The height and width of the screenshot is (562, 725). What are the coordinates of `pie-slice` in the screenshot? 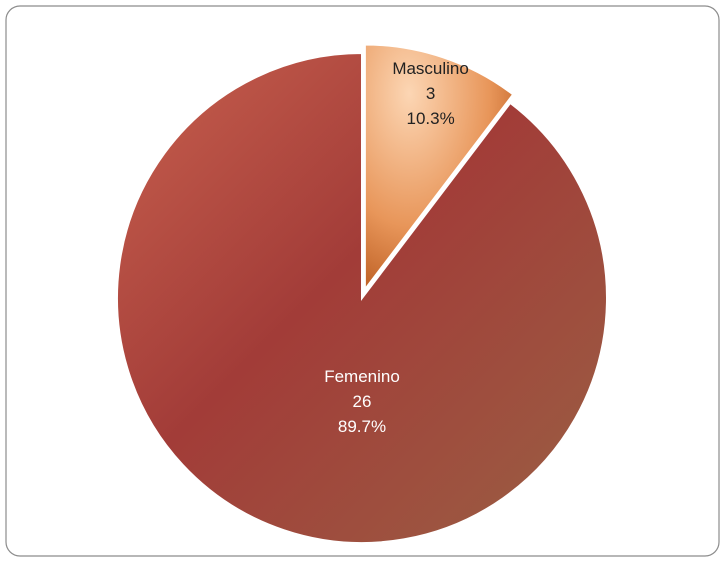 It's located at (439, 168).